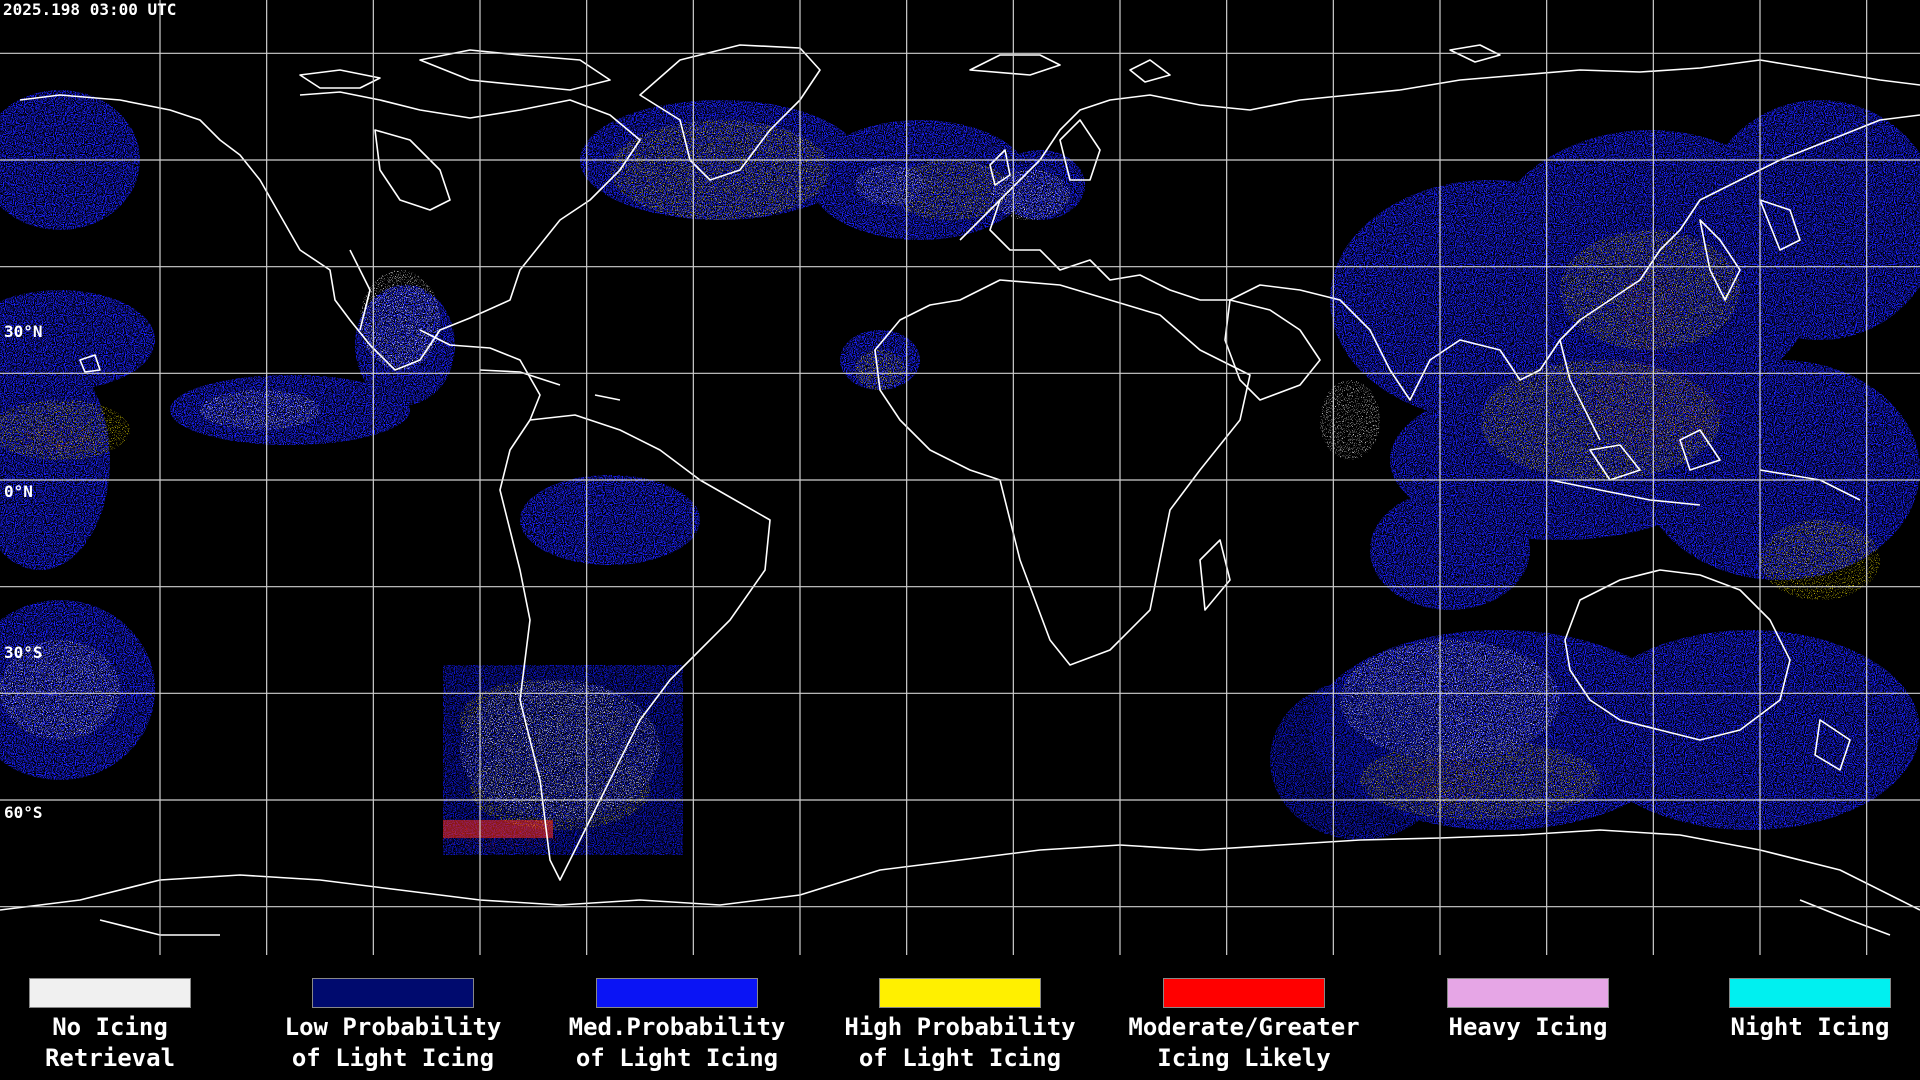 The height and width of the screenshot is (1080, 1920). Describe the element at coordinates (110, 1058) in the screenshot. I see `legend-label-line2: Retrieval` at that location.